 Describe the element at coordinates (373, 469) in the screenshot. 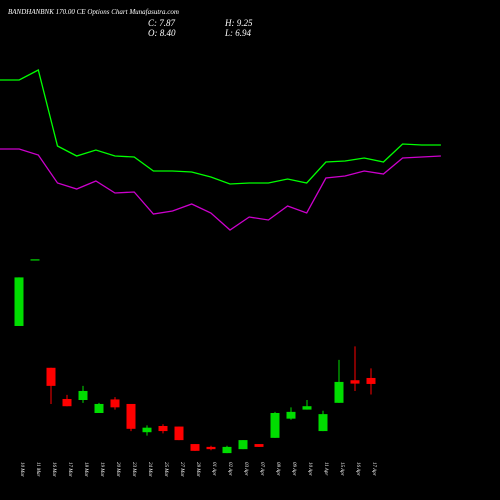

I see `x-tick-label: 17 Apr` at that location.